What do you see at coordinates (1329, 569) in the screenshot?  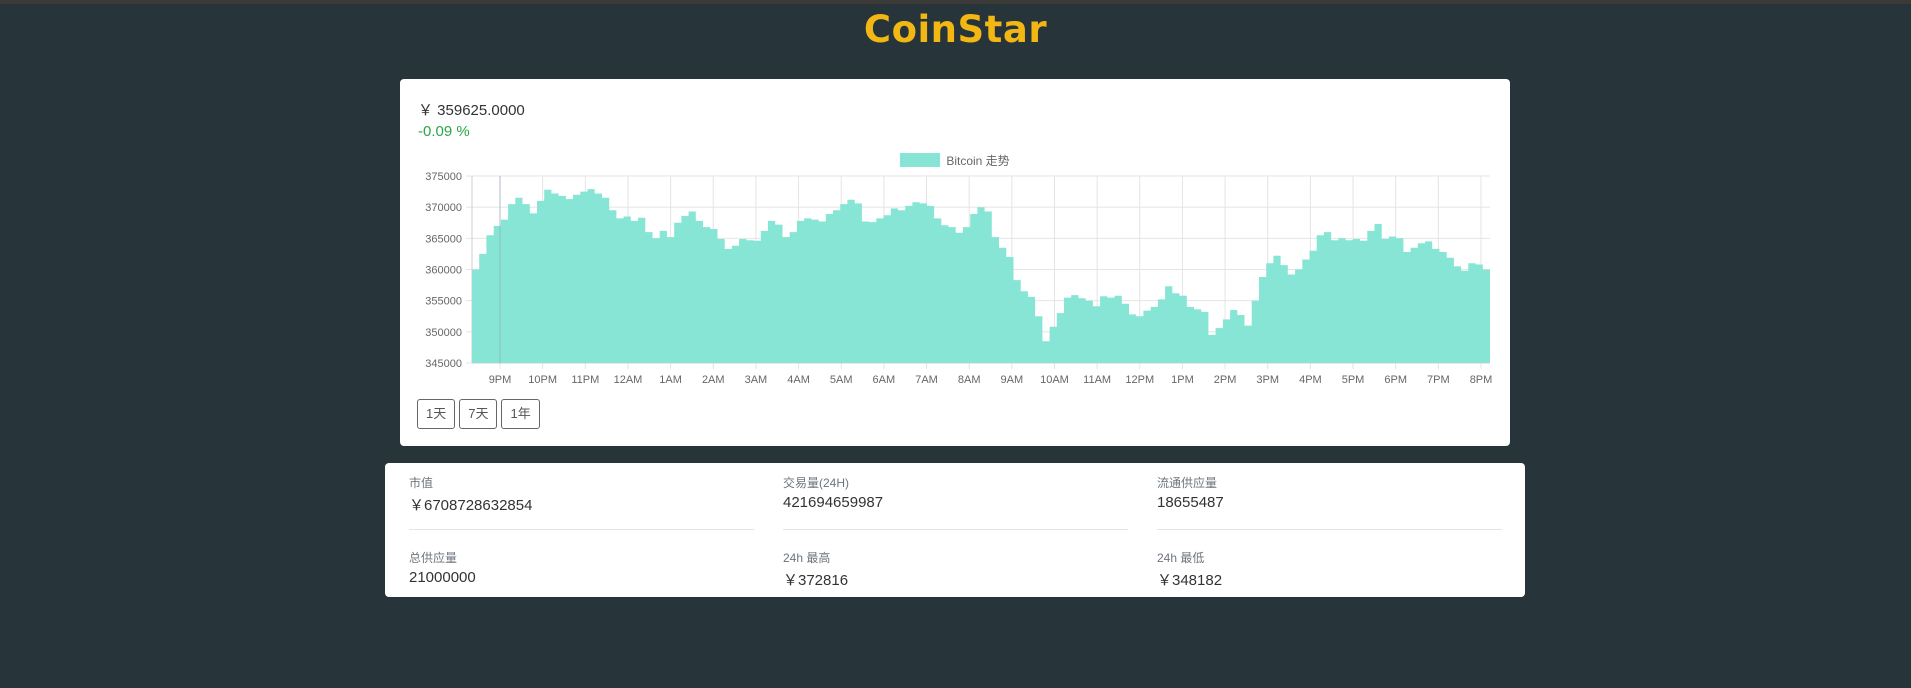 I see `stat-24h-low: 24h 最低 ￥348182` at bounding box center [1329, 569].